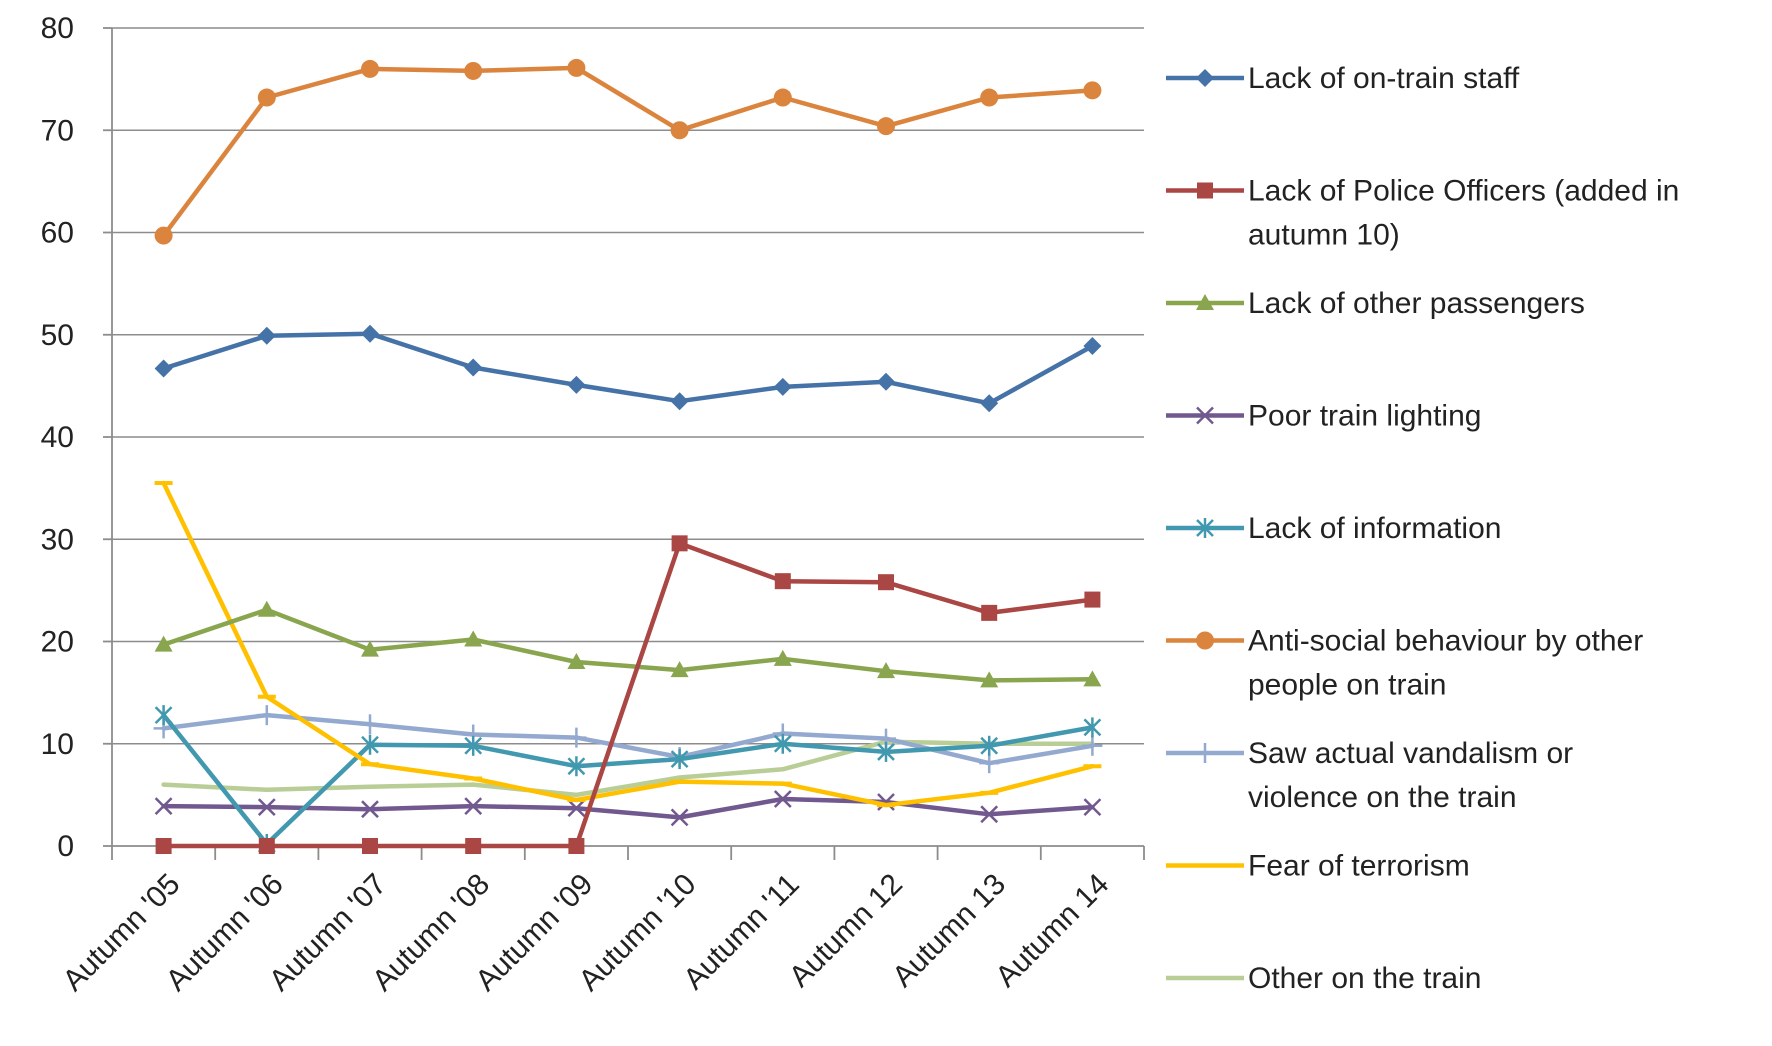 The width and height of the screenshot is (1772, 1046). I want to click on legend-label-1: Lack of Police Officers (added in, so click(1463, 191).